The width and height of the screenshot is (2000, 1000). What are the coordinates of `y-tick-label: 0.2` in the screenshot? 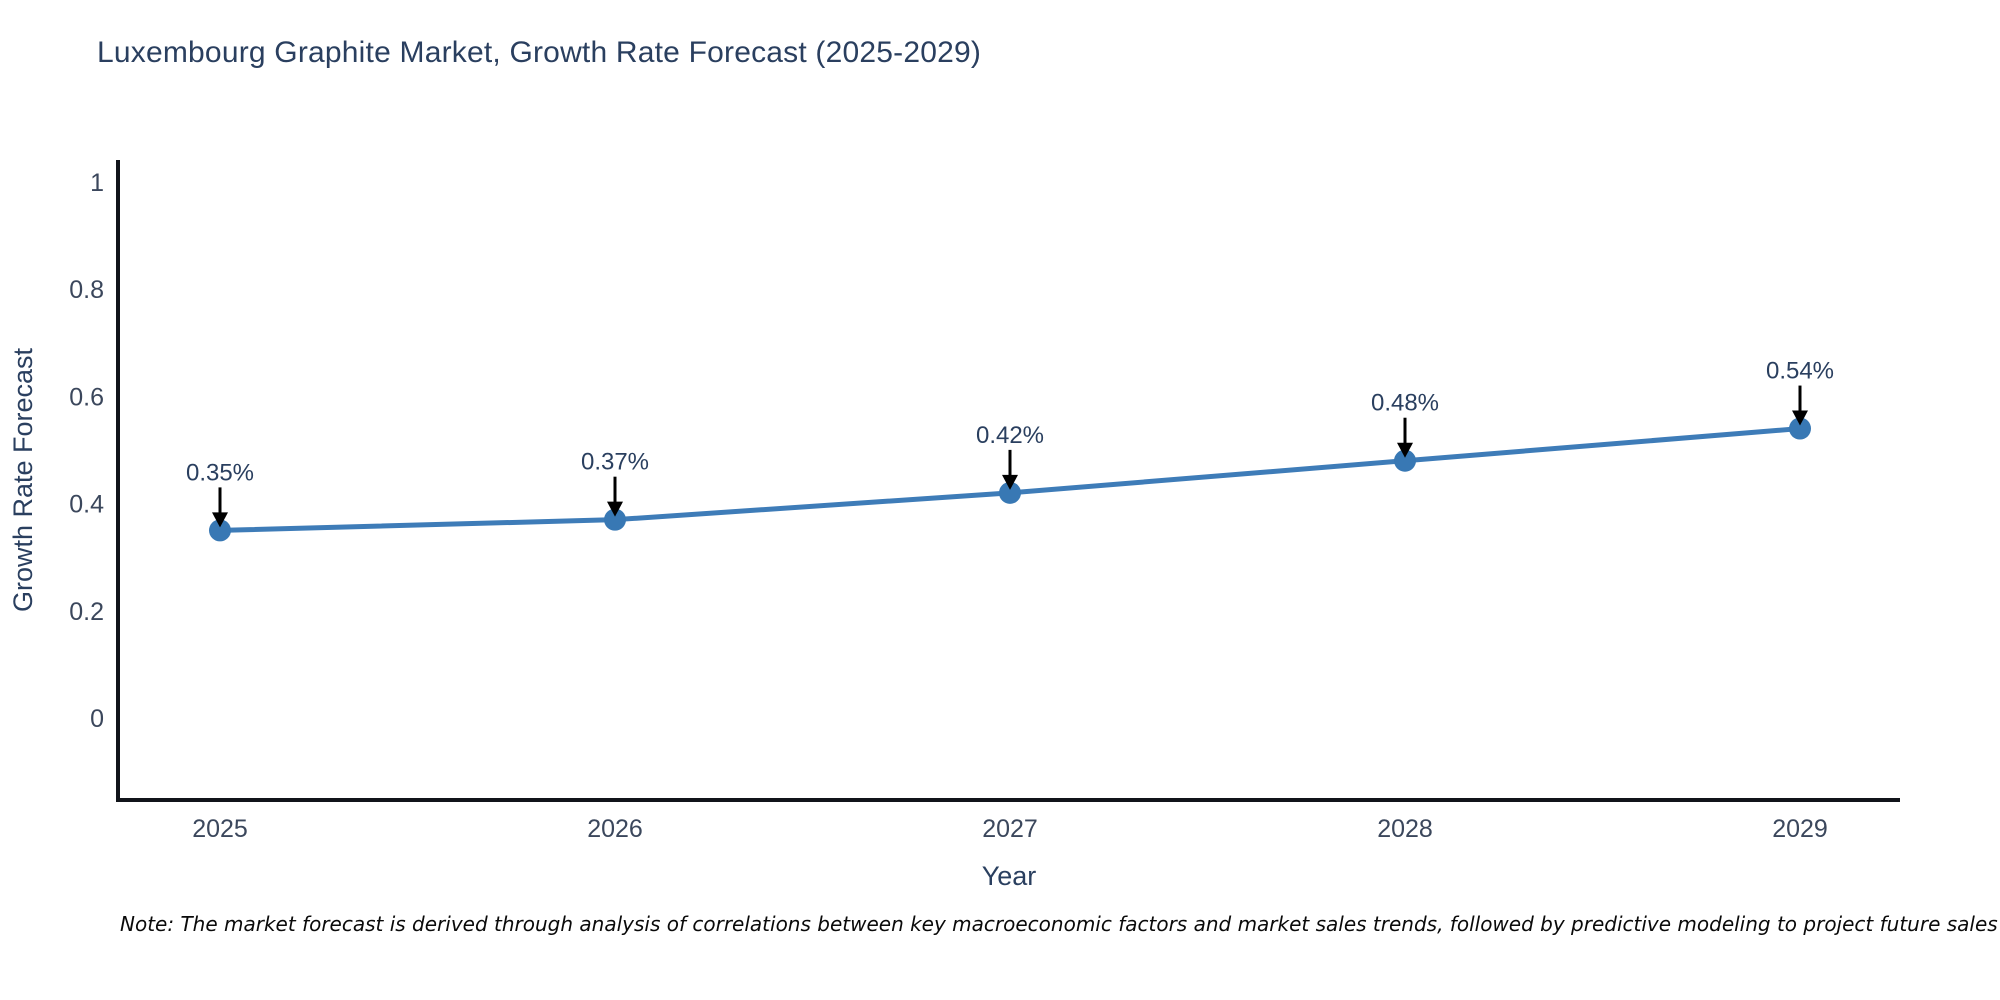 It's located at (86, 612).